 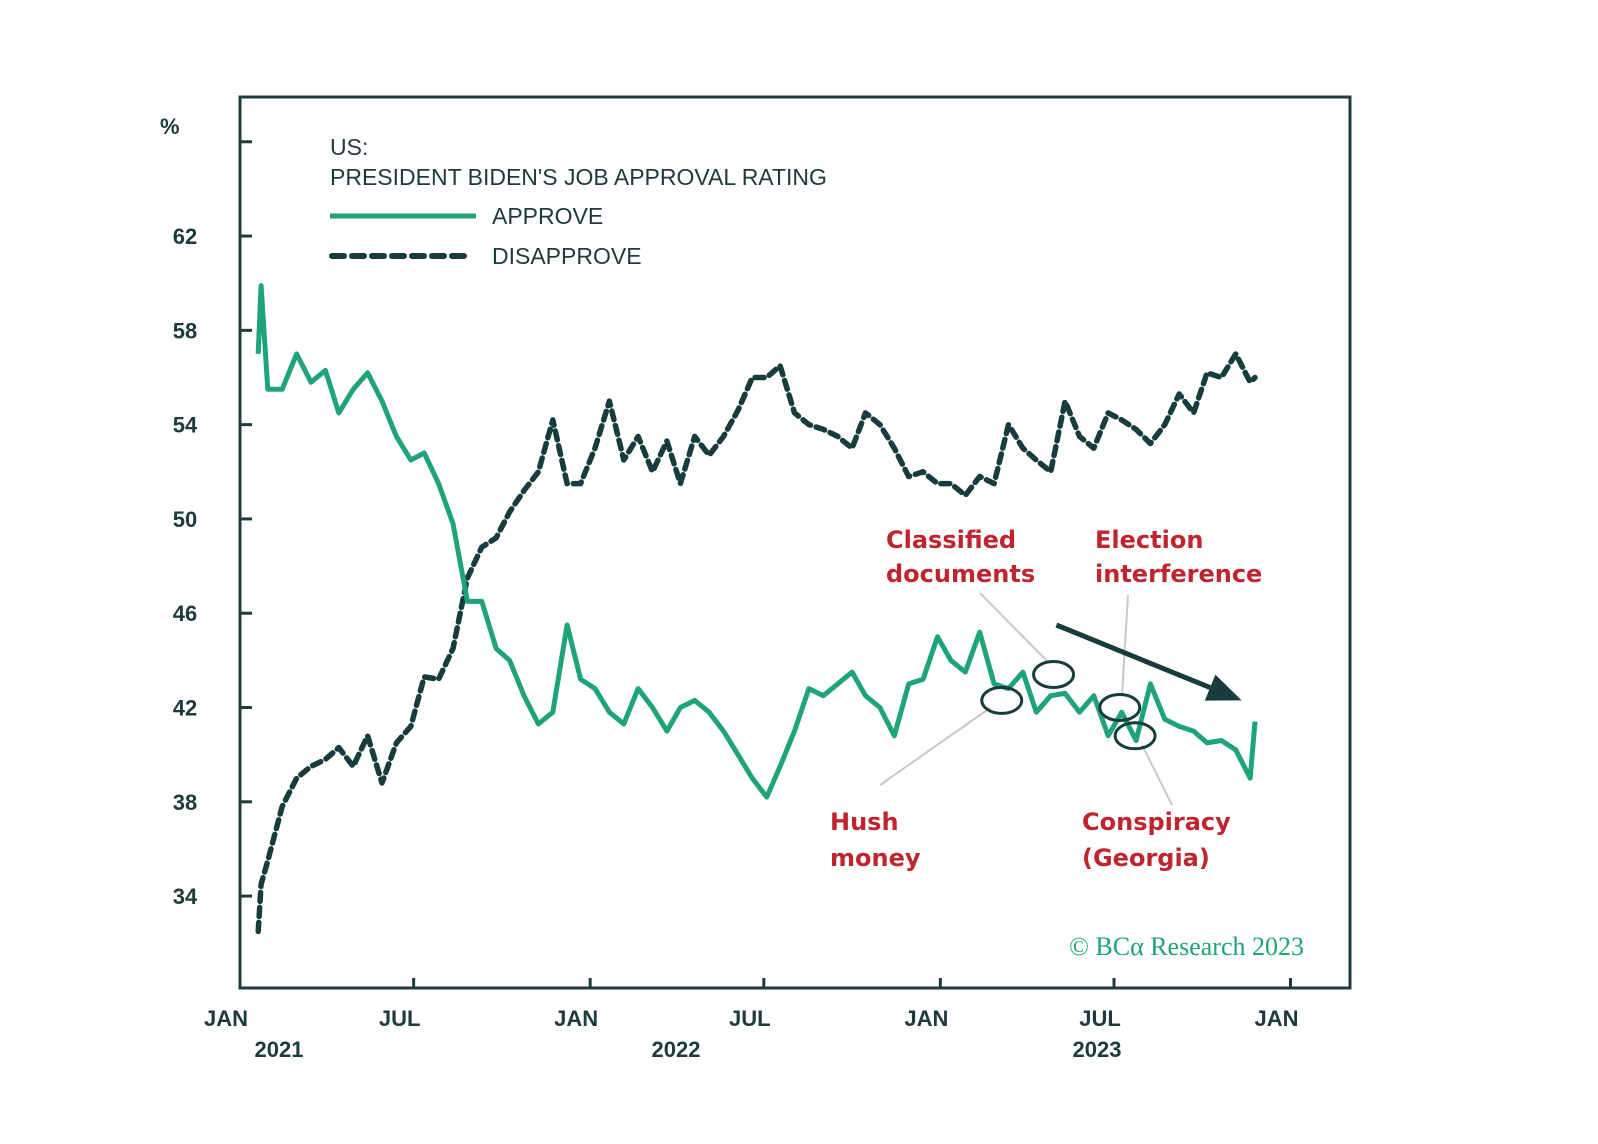 I want to click on y-tick-label: 54, so click(x=185, y=425).